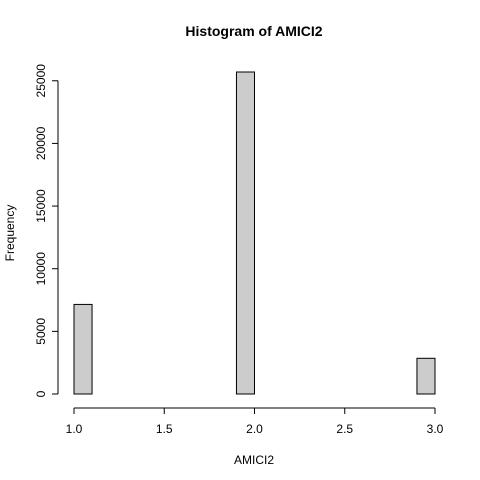  What do you see at coordinates (41, 331) in the screenshot?
I see `y-tick-label: 5000` at bounding box center [41, 331].